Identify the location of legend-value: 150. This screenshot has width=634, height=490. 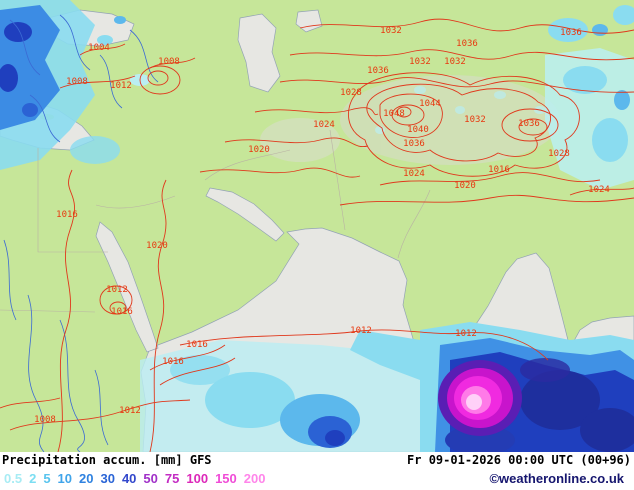
(226, 478).